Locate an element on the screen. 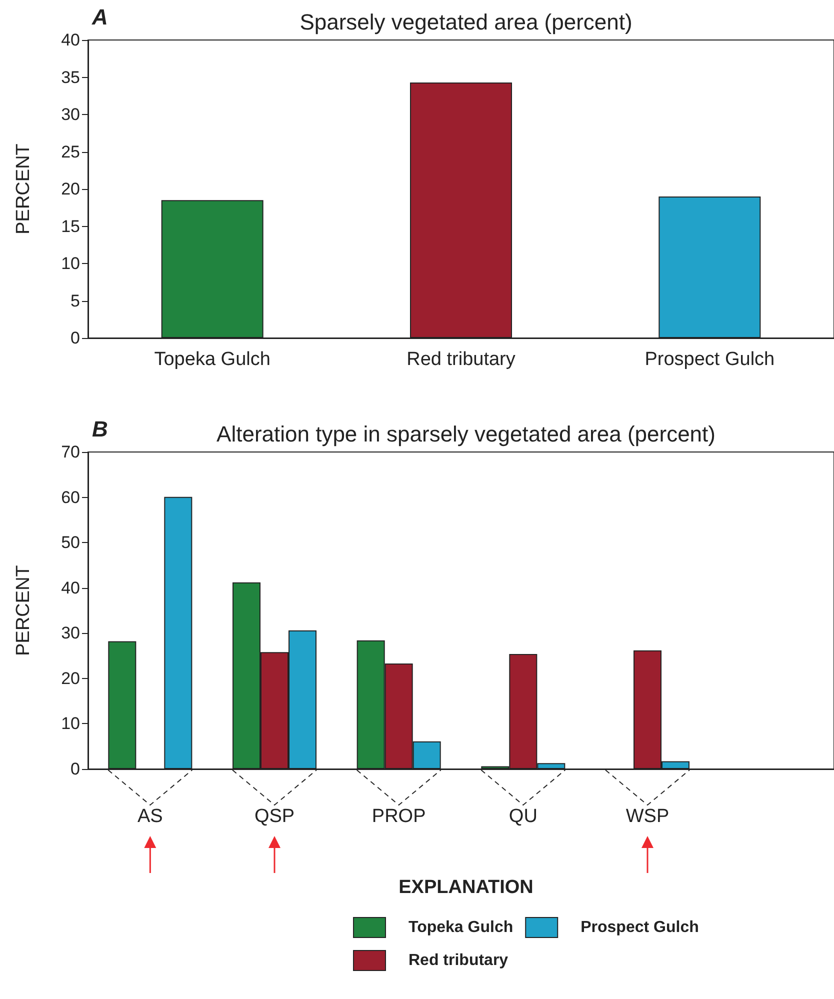 The width and height of the screenshot is (834, 999). x-tick-label: WSP is located at coordinates (648, 816).